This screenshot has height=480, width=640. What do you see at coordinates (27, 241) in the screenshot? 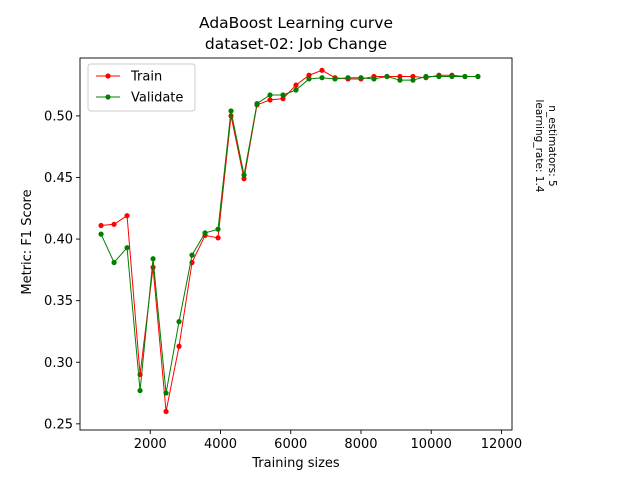
I see `y-axis-label: Metric: F1 Score` at bounding box center [27, 241].